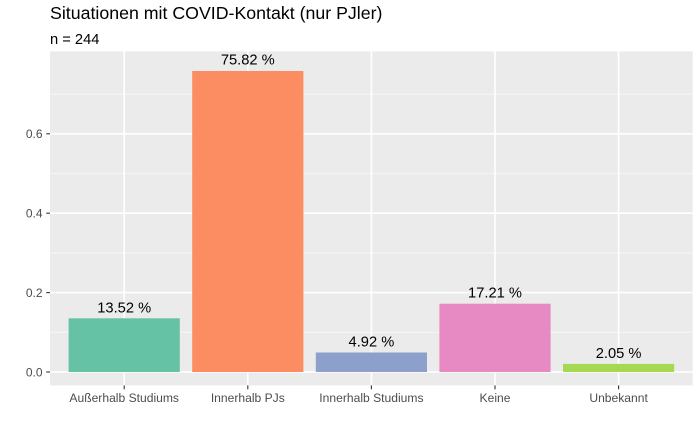  I want to click on svg-text: Keine, so click(495, 398).